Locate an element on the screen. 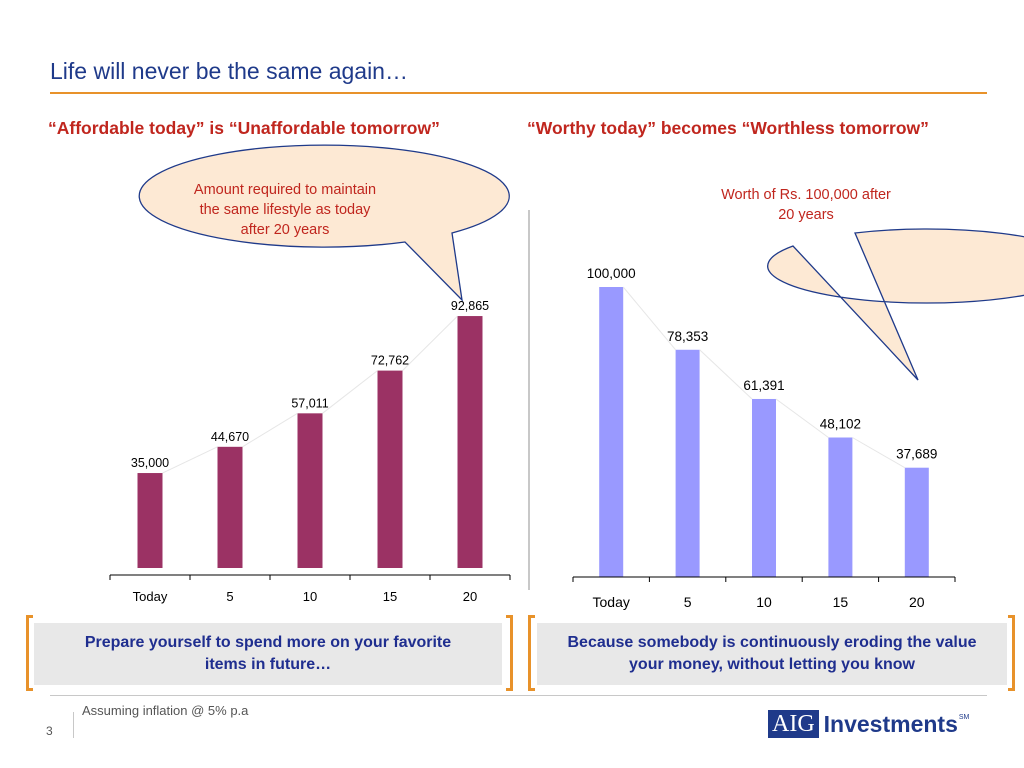 The width and height of the screenshot is (1024, 768). logo-brand-box: AIG is located at coordinates (793, 724).